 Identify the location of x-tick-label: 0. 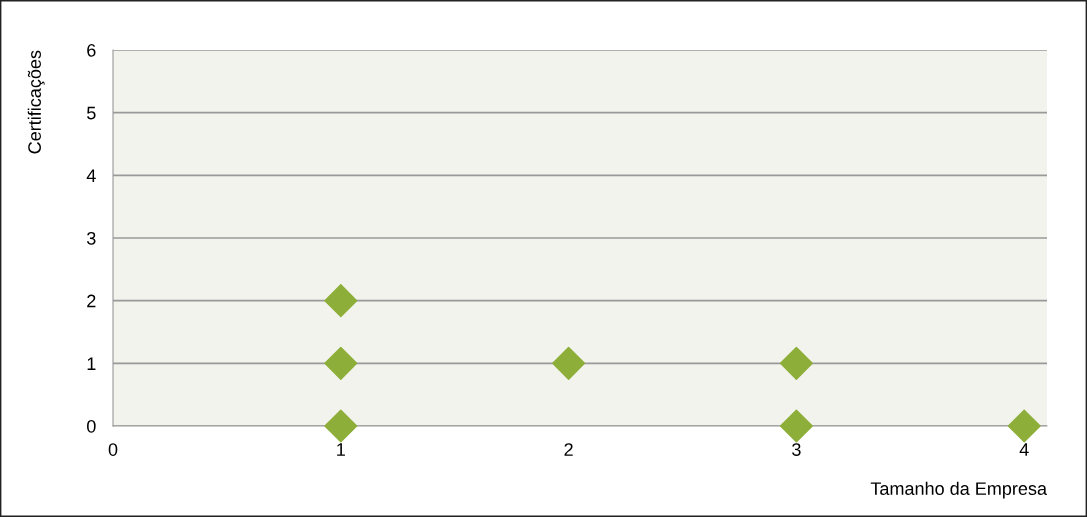
(113, 449).